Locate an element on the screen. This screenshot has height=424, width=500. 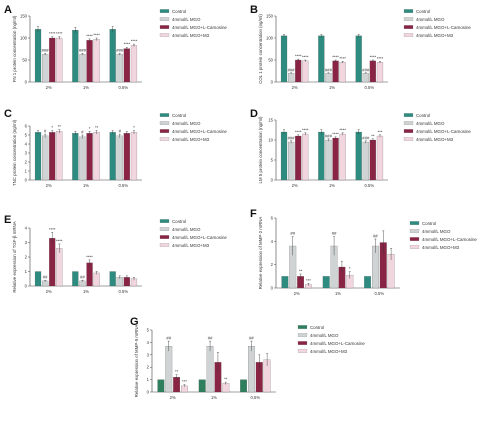
panel-letter: D is located at coordinates (254, 114).